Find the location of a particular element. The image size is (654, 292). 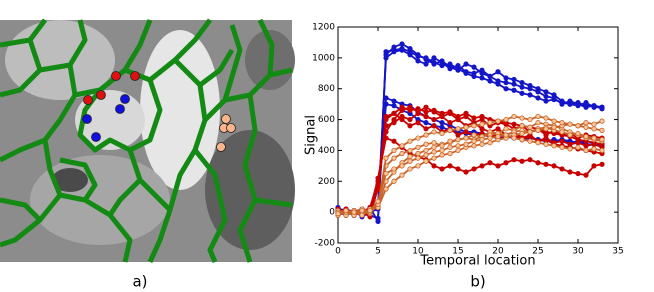

x-tick-label: 10 is located at coordinates (418, 252).